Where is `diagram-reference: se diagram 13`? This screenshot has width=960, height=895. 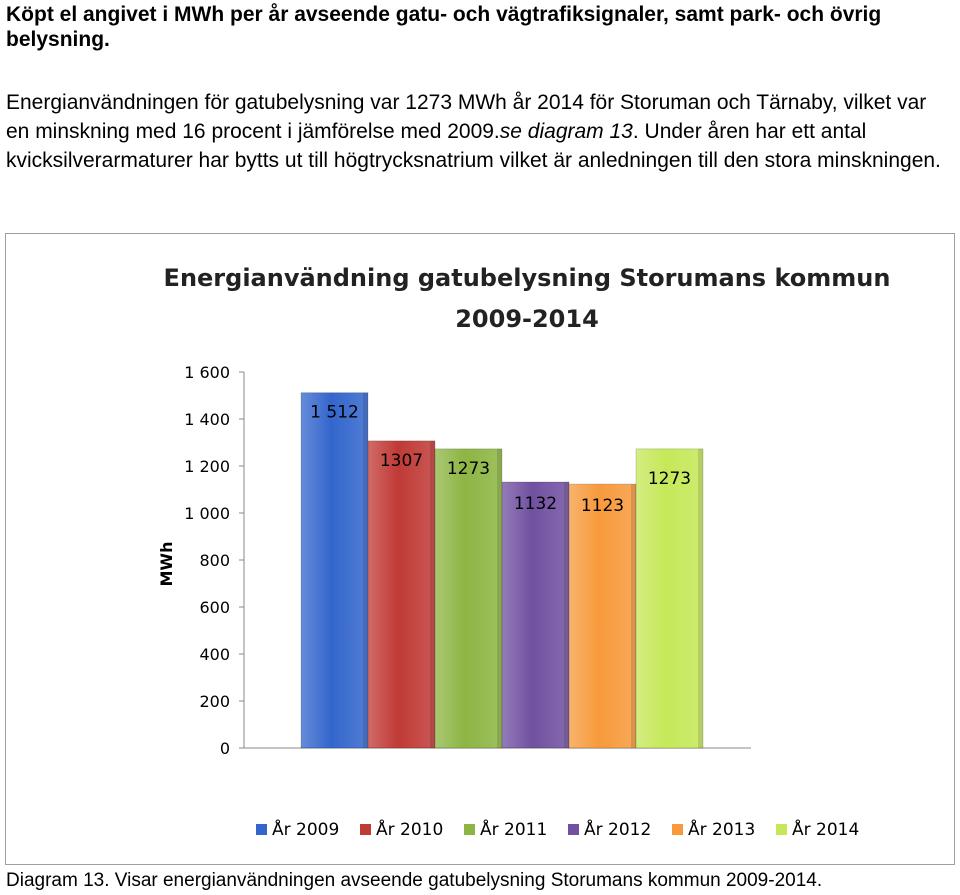
diagram-reference: se diagram 13 is located at coordinates (566, 131).